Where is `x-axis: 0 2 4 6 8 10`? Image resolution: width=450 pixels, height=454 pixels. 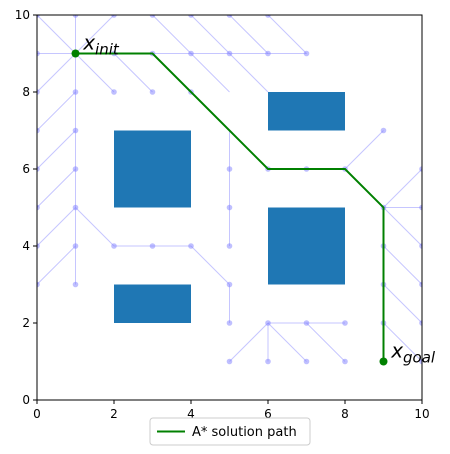 x-axis: 0 2 4 6 8 10 is located at coordinates (231, 410).